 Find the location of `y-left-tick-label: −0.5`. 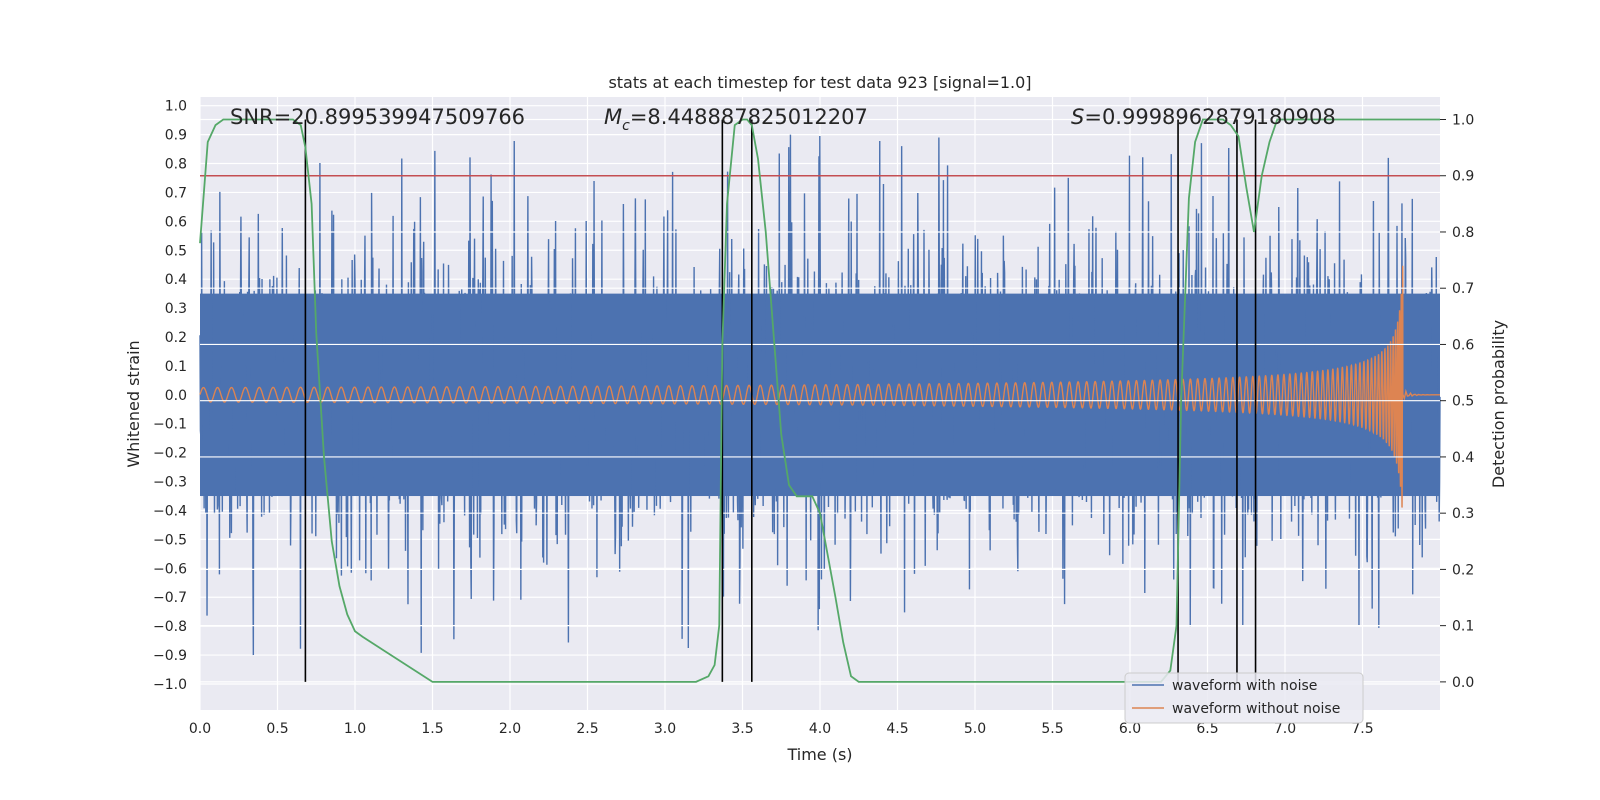

y-left-tick-label: −0.5 is located at coordinates (170, 540).